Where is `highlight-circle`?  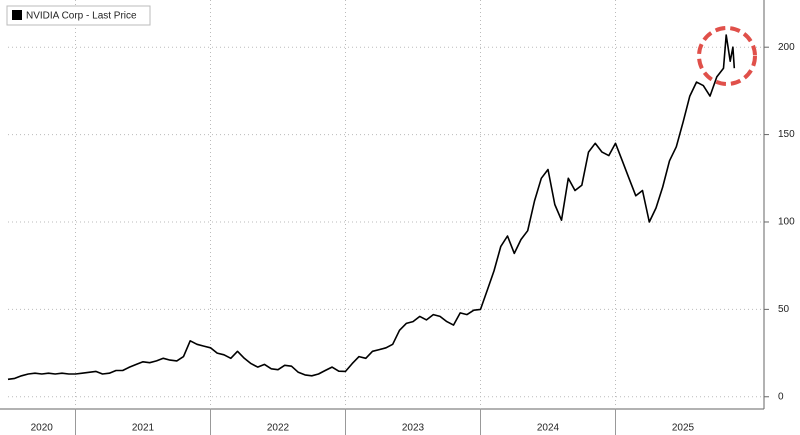
highlight-circle is located at coordinates (727, 56).